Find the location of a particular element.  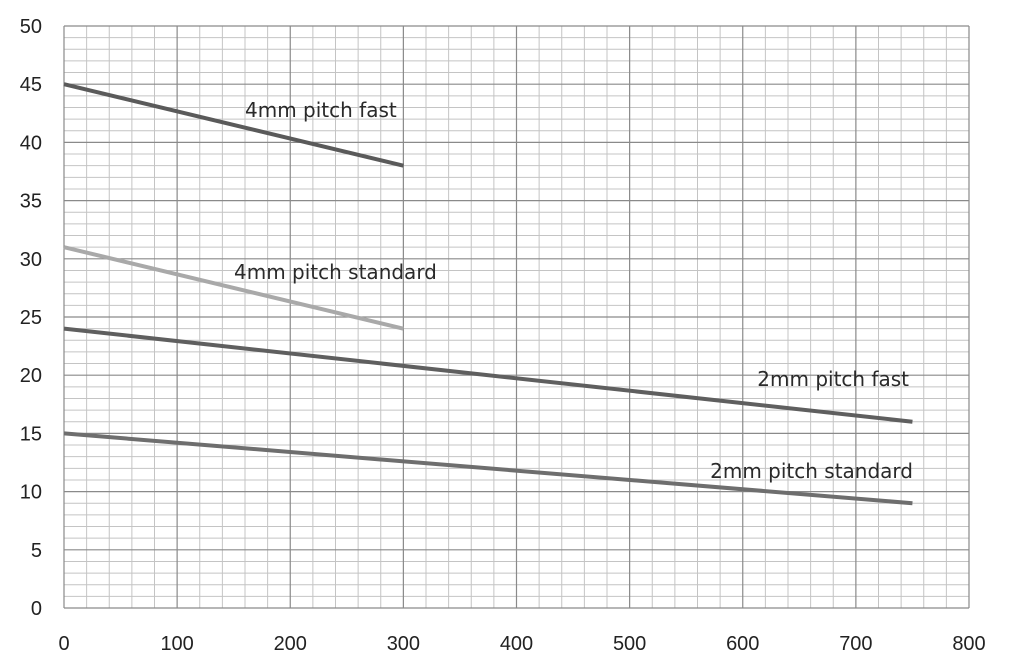

series-line-2mm-pitch-standard is located at coordinates (488, 468).